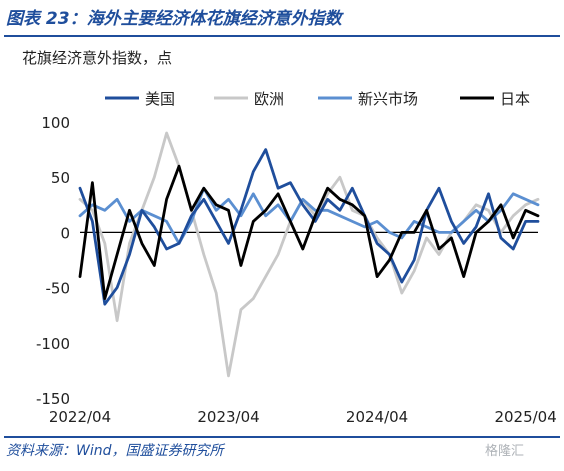 Image resolution: width=564 pixels, height=471 pixels. I want to click on x-tick-label: 2023/04, so click(228, 417).